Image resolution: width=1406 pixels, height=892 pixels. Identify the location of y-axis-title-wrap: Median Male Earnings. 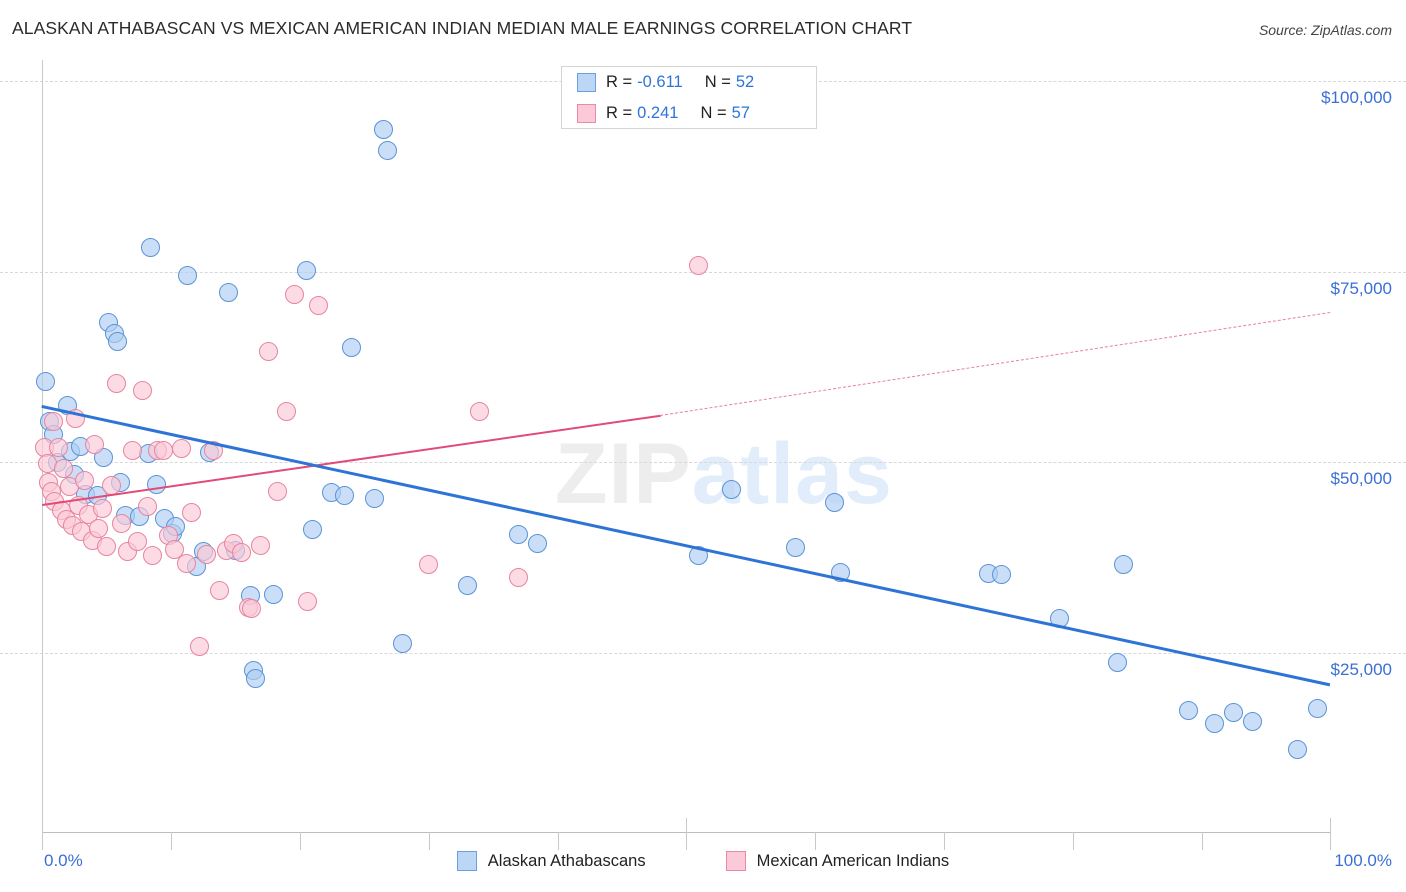
(20, 446).